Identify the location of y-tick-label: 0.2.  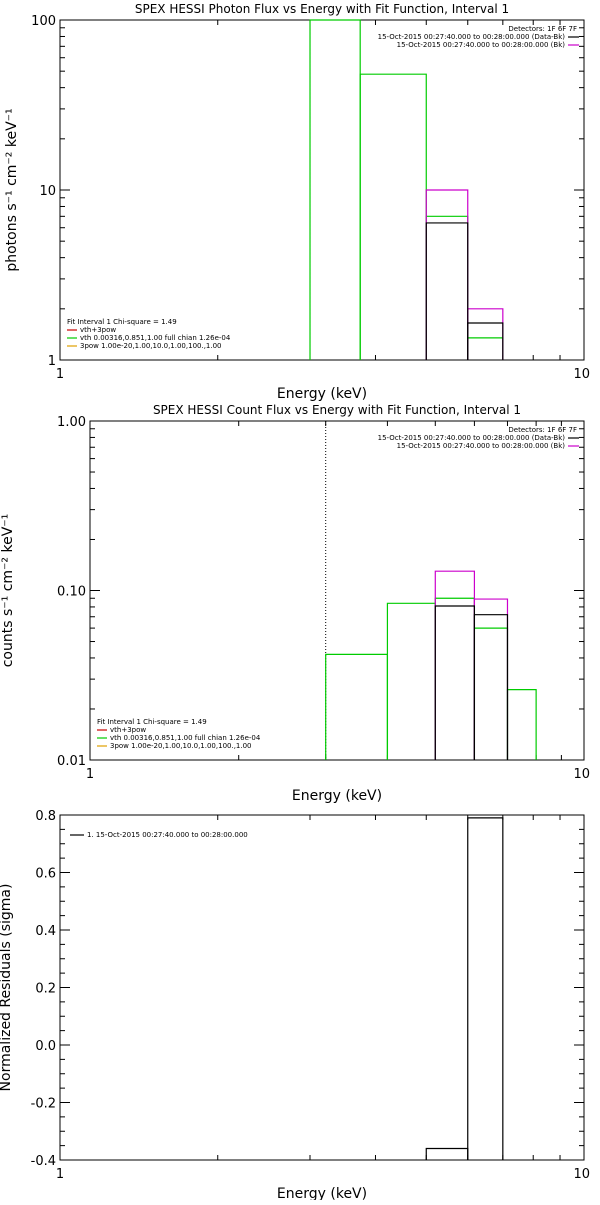
(45, 989).